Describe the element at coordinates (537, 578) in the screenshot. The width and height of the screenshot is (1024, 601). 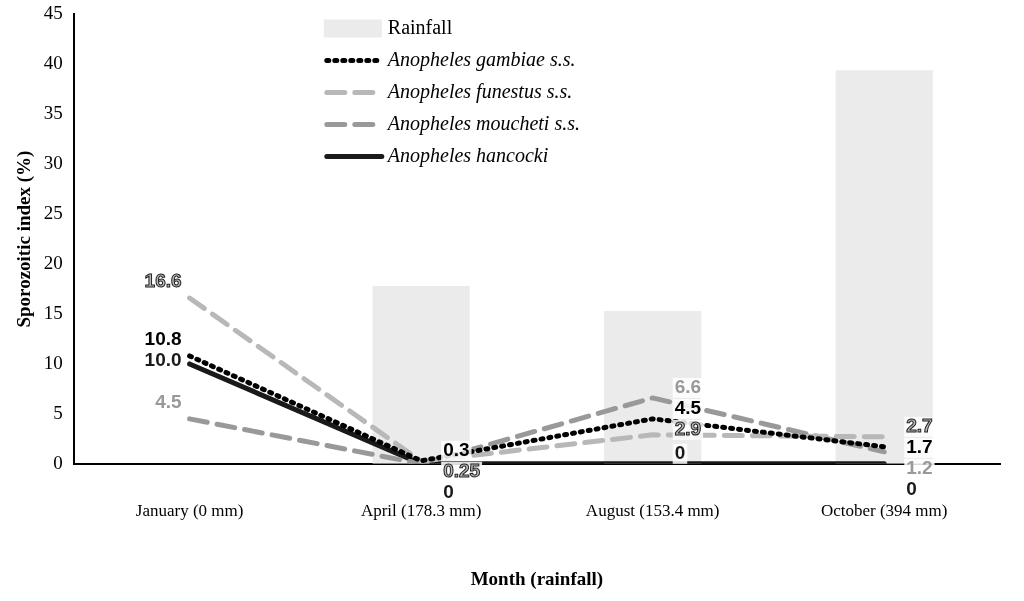
I see `x-axis-title: Month (rainfall)` at that location.